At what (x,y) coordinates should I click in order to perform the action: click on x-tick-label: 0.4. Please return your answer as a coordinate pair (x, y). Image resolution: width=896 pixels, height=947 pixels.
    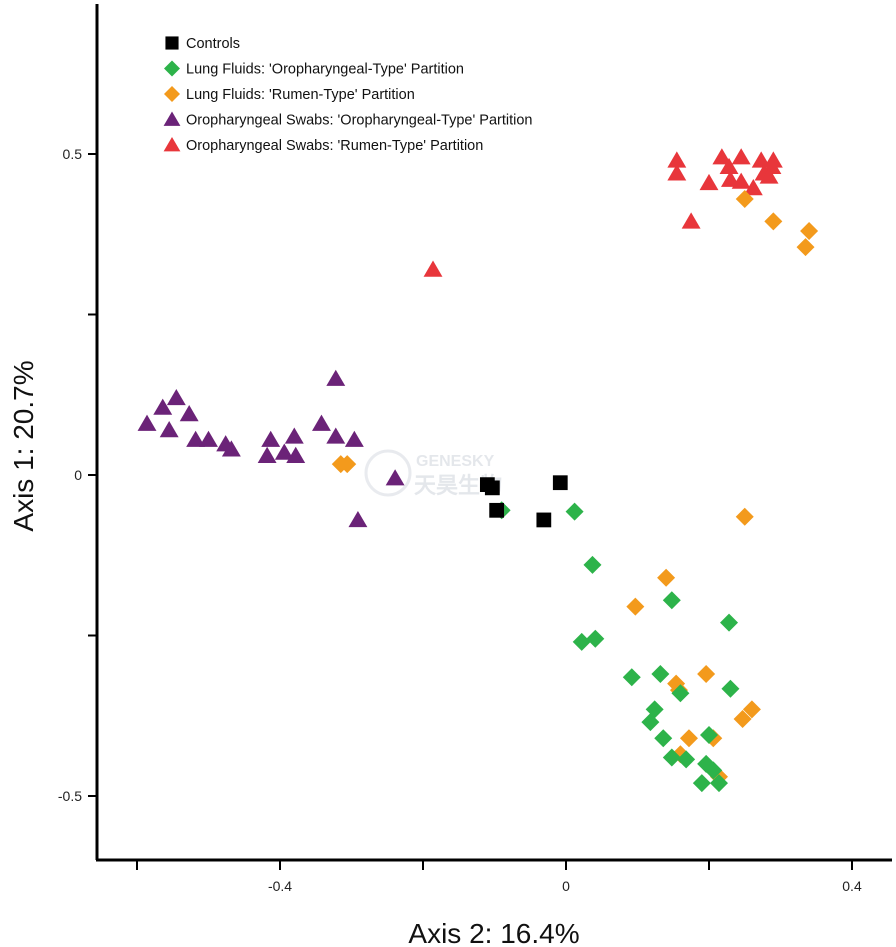
    Looking at the image, I should click on (852, 886).